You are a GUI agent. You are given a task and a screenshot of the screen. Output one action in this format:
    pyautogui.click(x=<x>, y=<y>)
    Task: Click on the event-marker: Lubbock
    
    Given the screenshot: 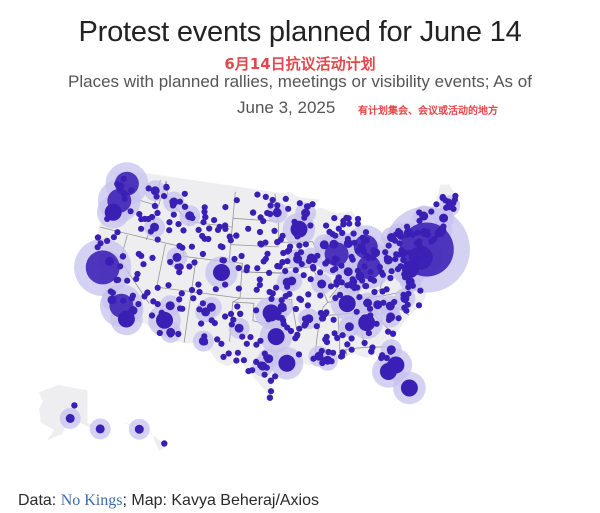 What is the action you would take?
    pyautogui.click(x=239, y=328)
    